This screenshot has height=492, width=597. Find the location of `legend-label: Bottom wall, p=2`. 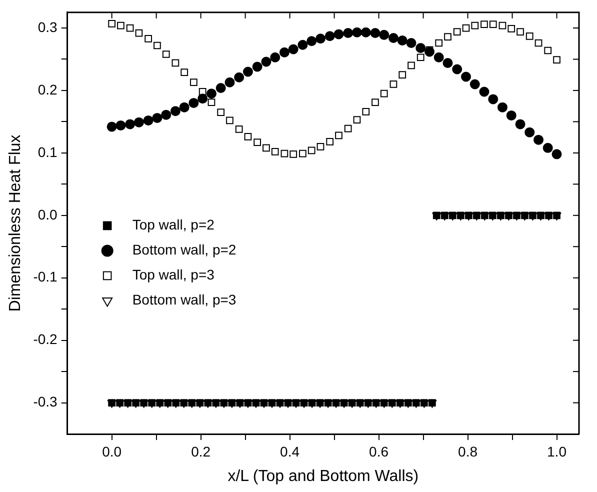

legend-label: Bottom wall, p=2 is located at coordinates (184, 250).